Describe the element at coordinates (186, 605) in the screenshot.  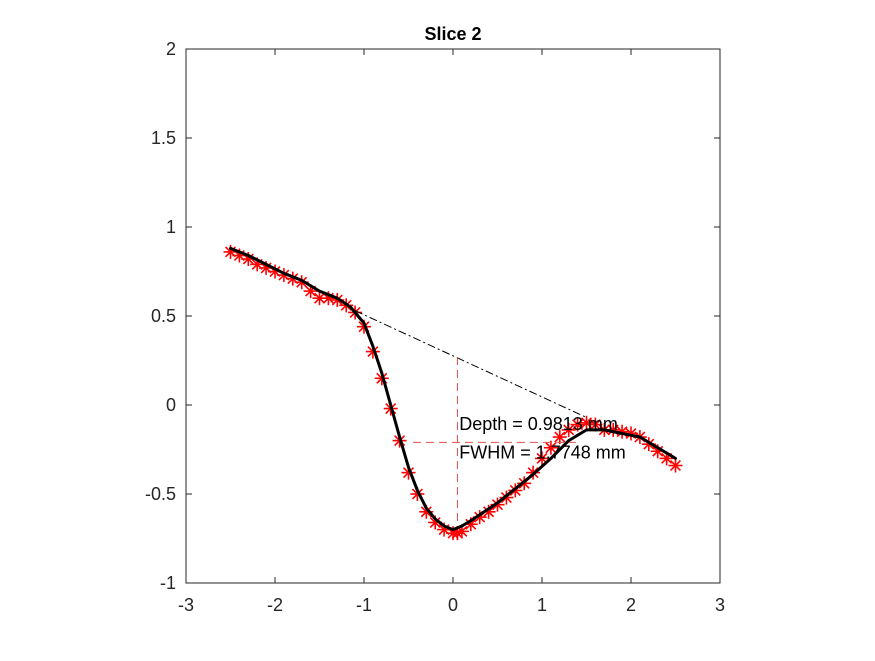
I see `x-tick-label: -3` at that location.